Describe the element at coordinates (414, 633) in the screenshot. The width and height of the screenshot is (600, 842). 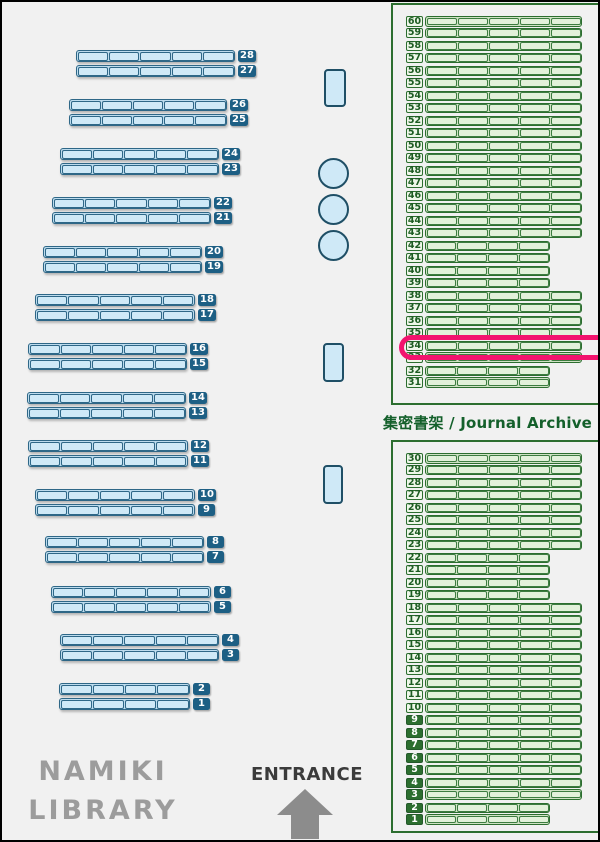
I see `archive-shelf-number-16: 16` at that location.